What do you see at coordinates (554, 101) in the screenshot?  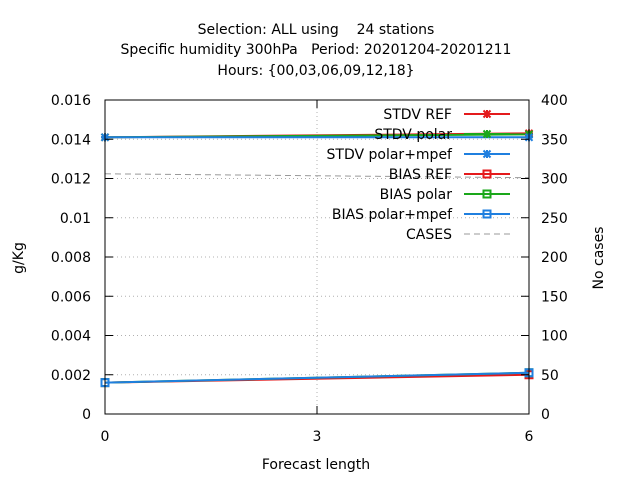 I see `y2-tick-label: 400` at bounding box center [554, 101].